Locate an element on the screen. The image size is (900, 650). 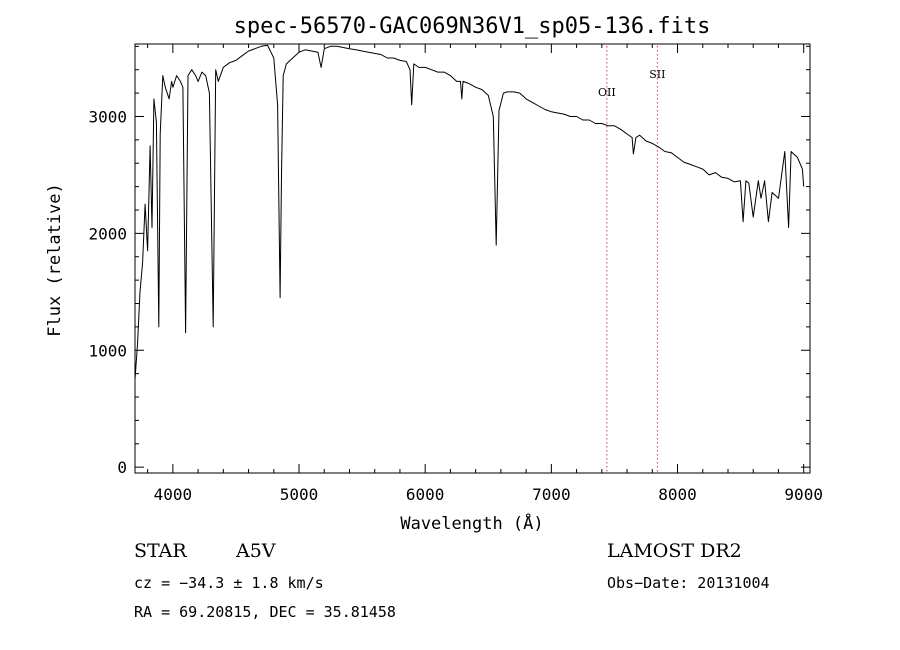
y-tick-label: 2000 is located at coordinates (107, 233).